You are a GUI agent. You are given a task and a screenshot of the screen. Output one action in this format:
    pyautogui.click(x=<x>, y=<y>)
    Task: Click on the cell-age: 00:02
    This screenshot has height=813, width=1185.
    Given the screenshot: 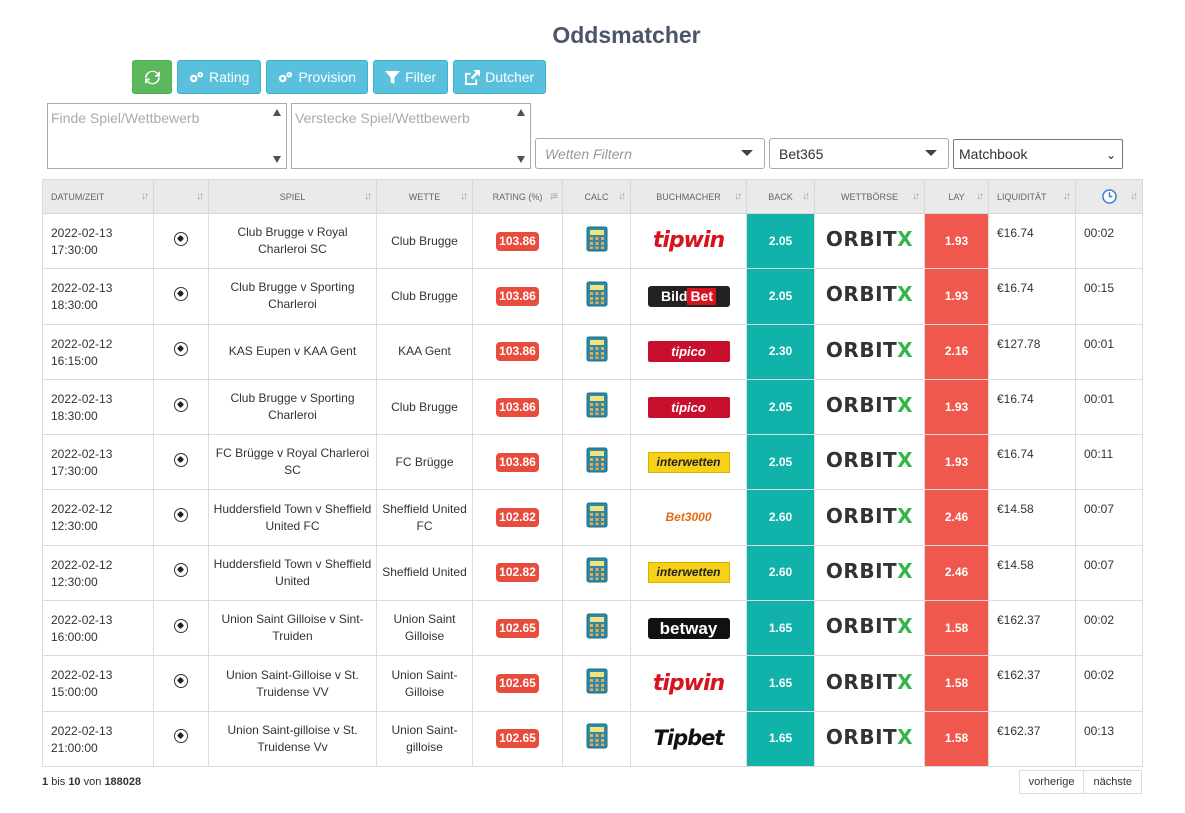 What is the action you would take?
    pyautogui.click(x=1109, y=241)
    